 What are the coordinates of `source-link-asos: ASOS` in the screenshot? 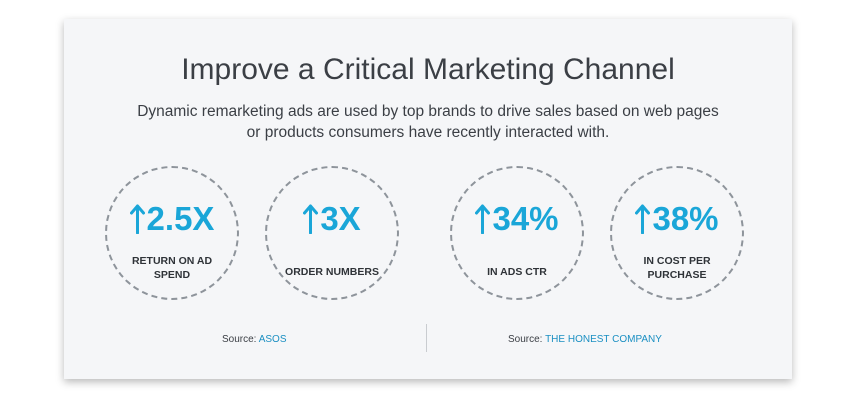 It's located at (272, 339).